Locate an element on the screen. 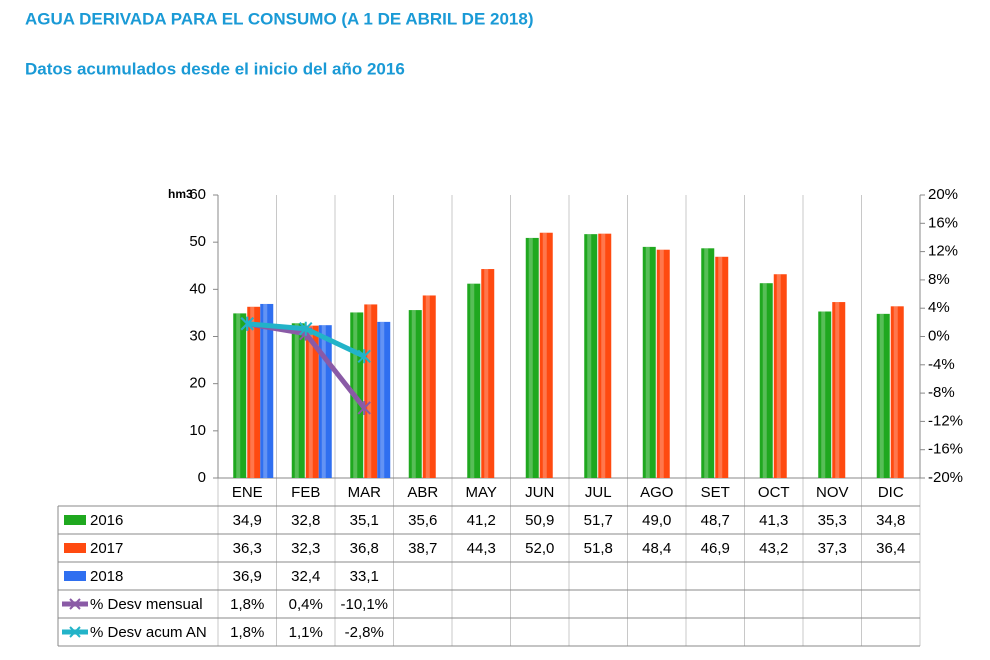 The height and width of the screenshot is (660, 990). y2-tick-label: -4% is located at coordinates (941, 364).